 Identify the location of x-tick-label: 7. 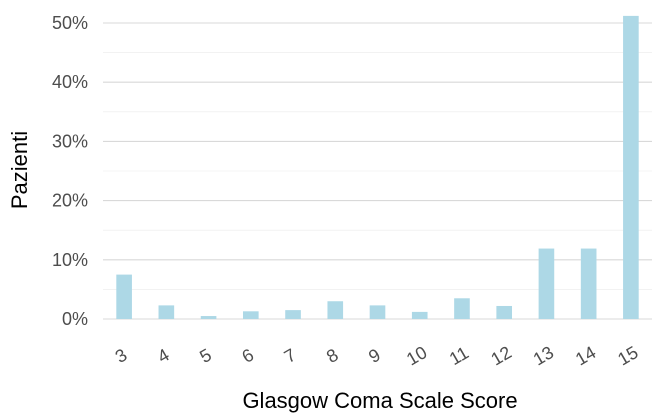
(290, 356).